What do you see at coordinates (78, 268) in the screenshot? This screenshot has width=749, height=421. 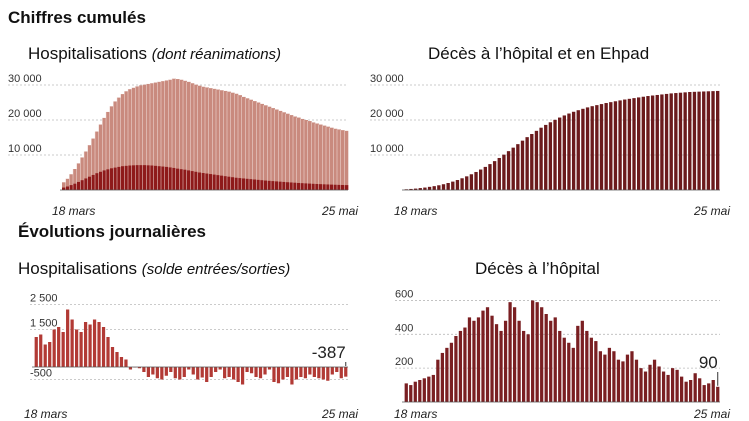 I see `hosp-daily-title-text: Hospitalisations` at bounding box center [78, 268].